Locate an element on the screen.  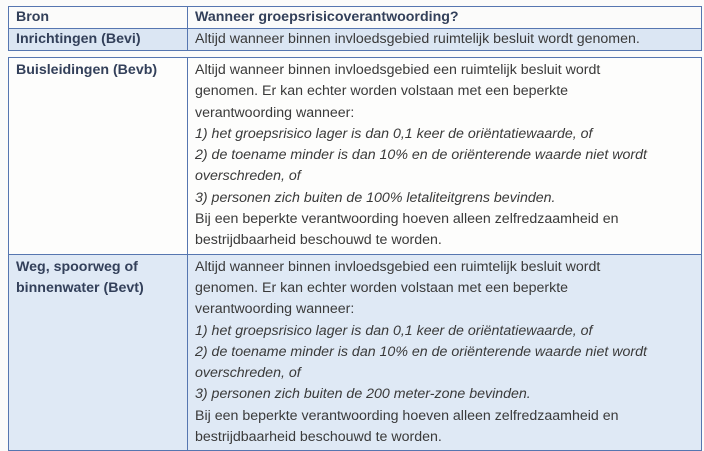
bron-cell: Buisleidingen (Bevb) is located at coordinates (98, 156).